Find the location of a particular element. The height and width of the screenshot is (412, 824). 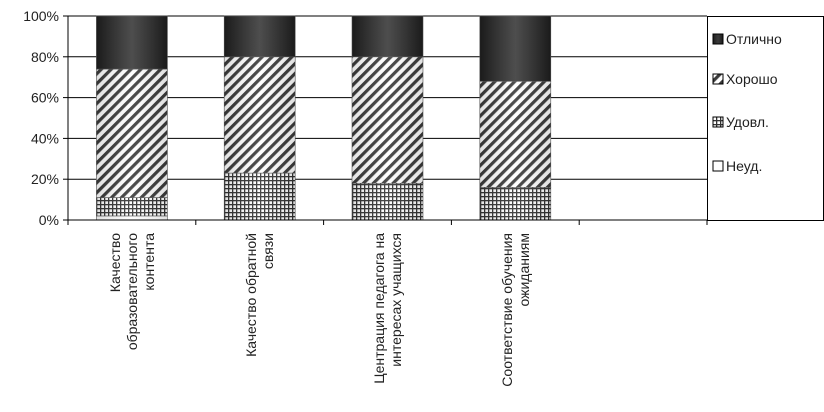

y-tick-label: 40% is located at coordinates (45, 138).